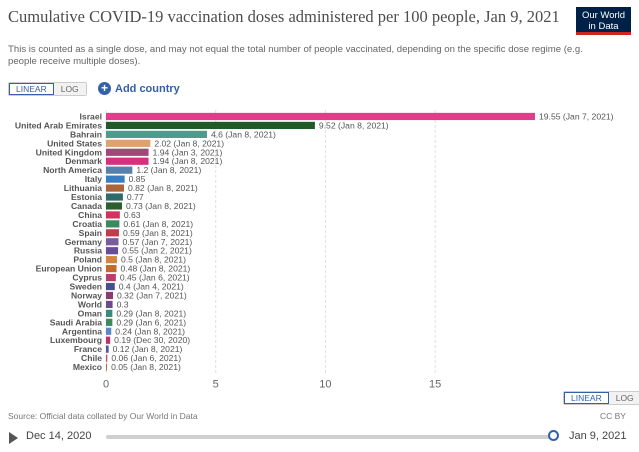  What do you see at coordinates (86, 197) in the screenshot?
I see `bar-category-label: Estonia` at bounding box center [86, 197].